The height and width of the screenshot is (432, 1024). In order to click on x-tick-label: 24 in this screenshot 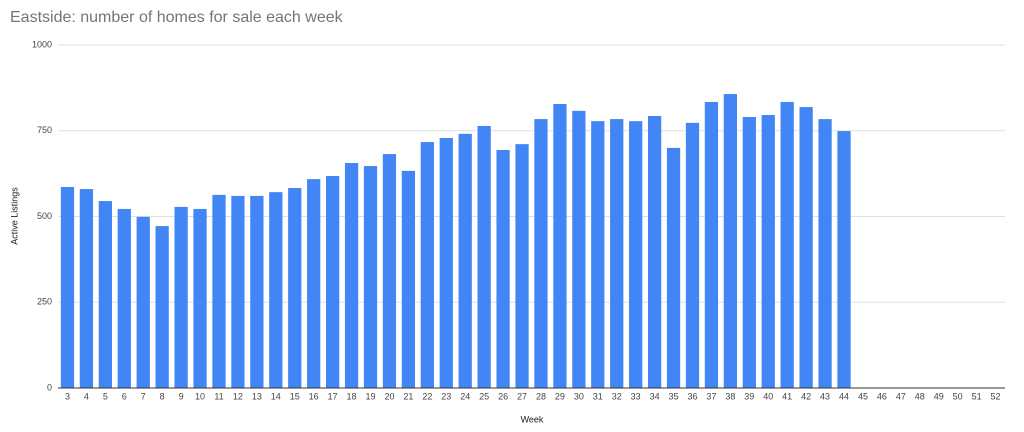, I will do `click(465, 396)`.